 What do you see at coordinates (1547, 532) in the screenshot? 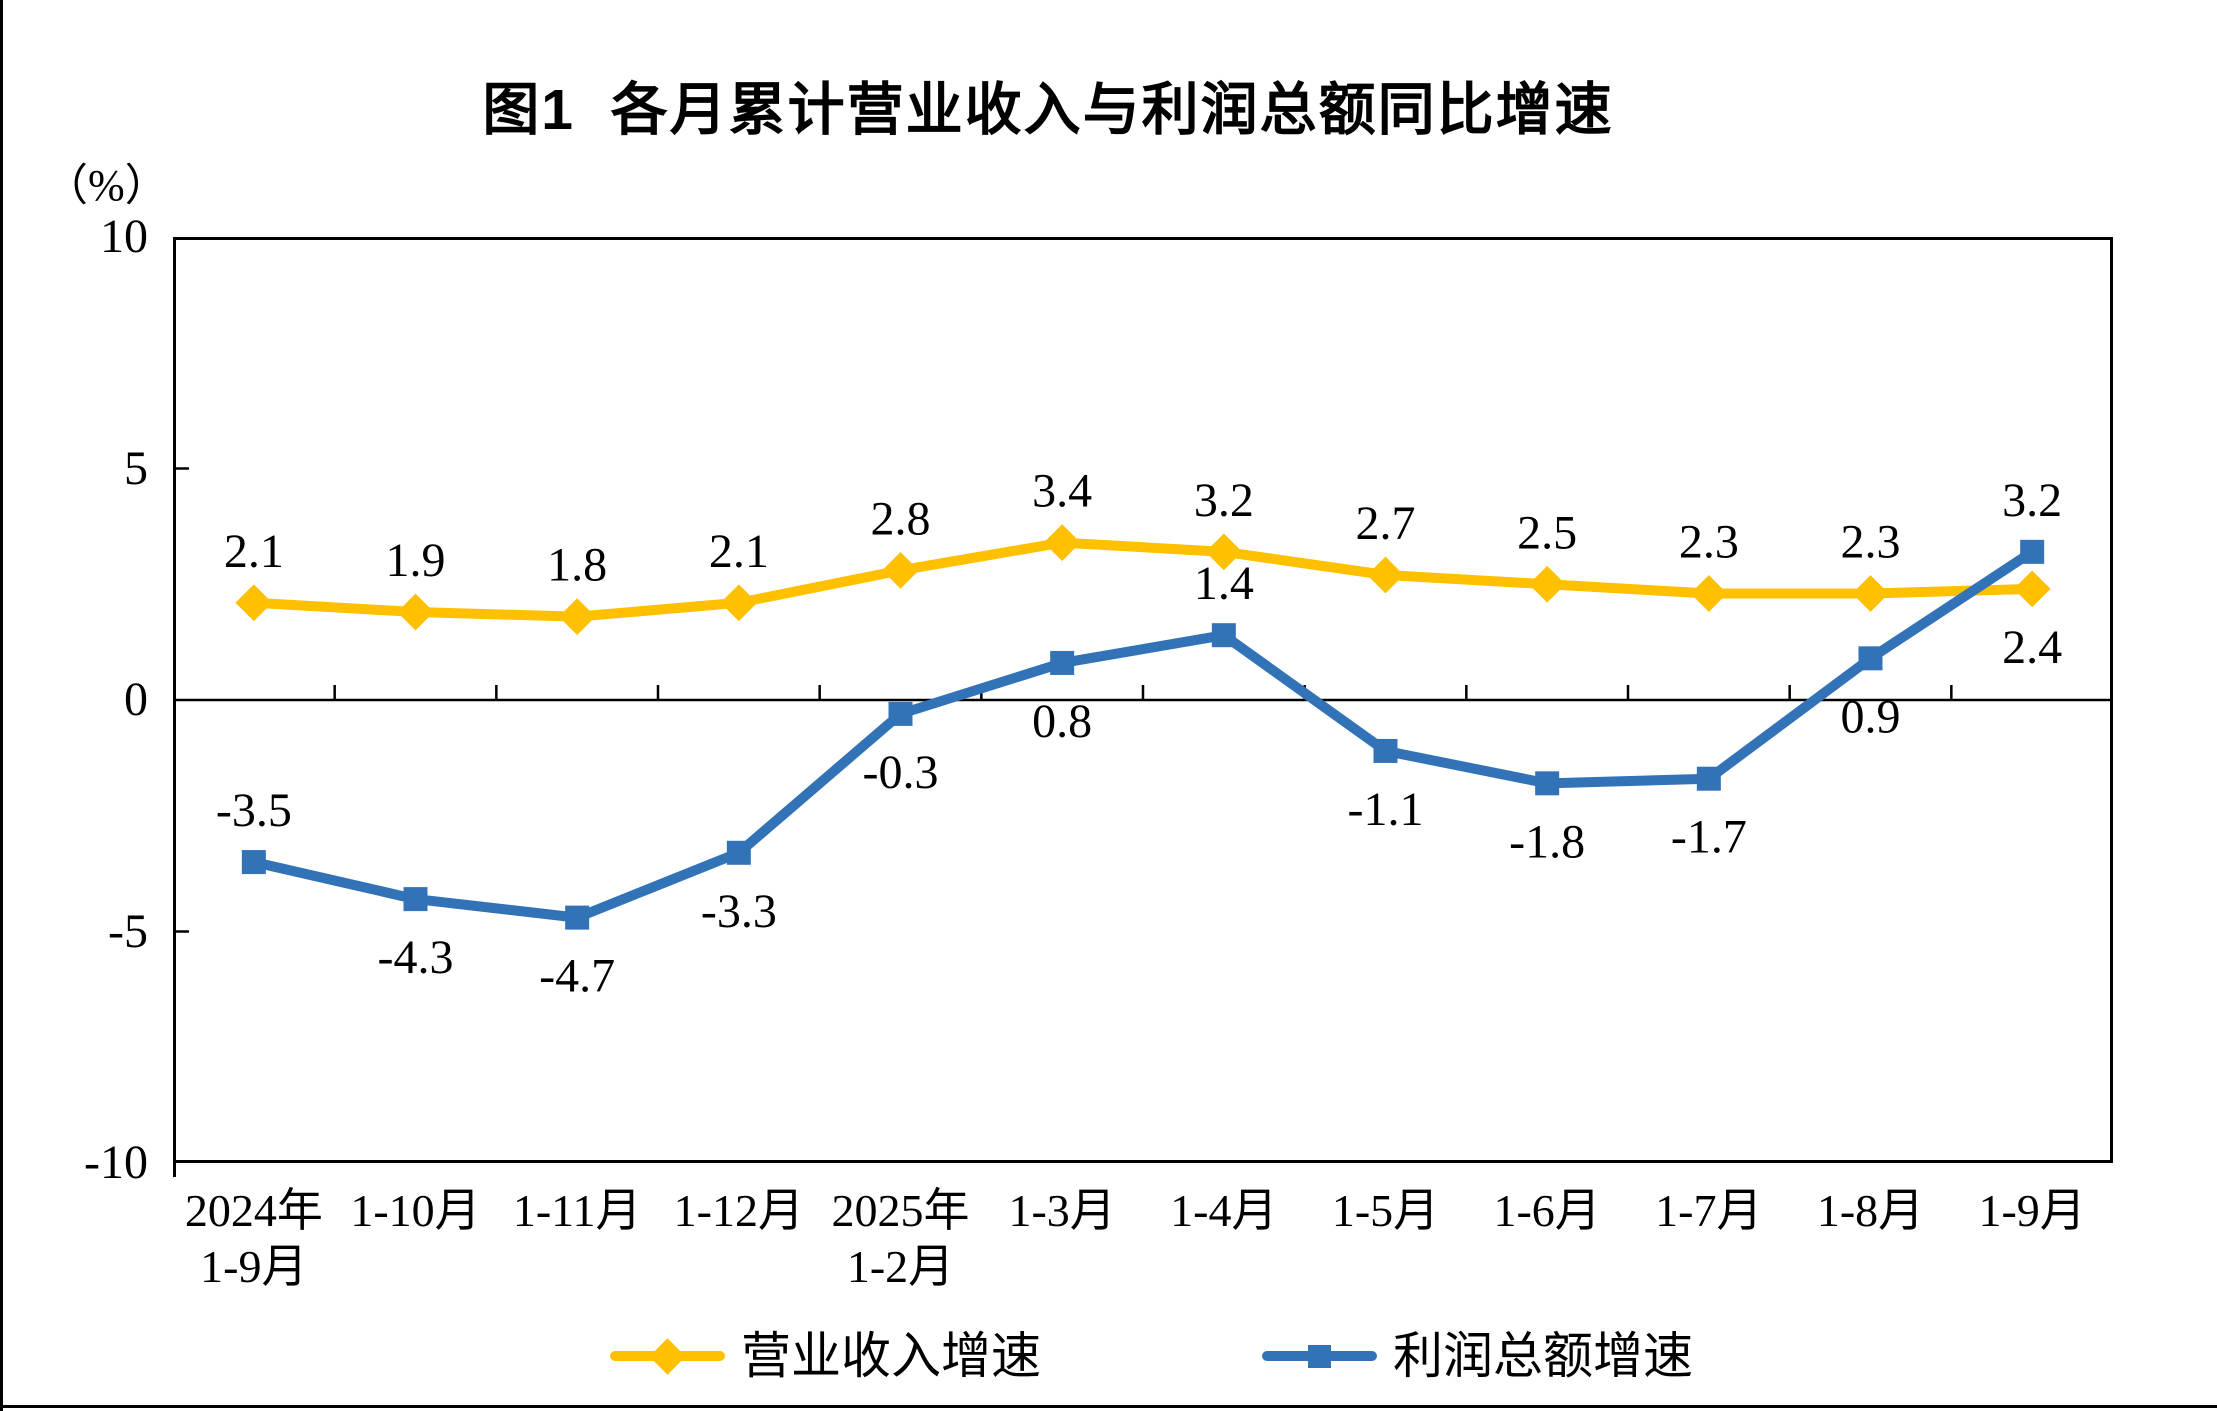
I see `data-label: 2.5` at bounding box center [1547, 532].